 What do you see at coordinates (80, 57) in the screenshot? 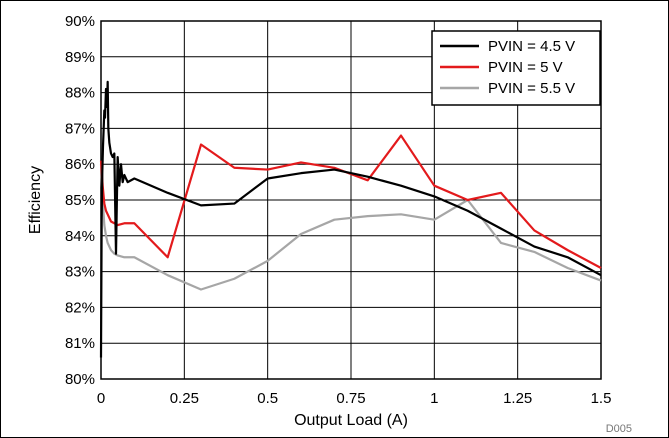
I see `y-tick-label: 89%` at bounding box center [80, 57].